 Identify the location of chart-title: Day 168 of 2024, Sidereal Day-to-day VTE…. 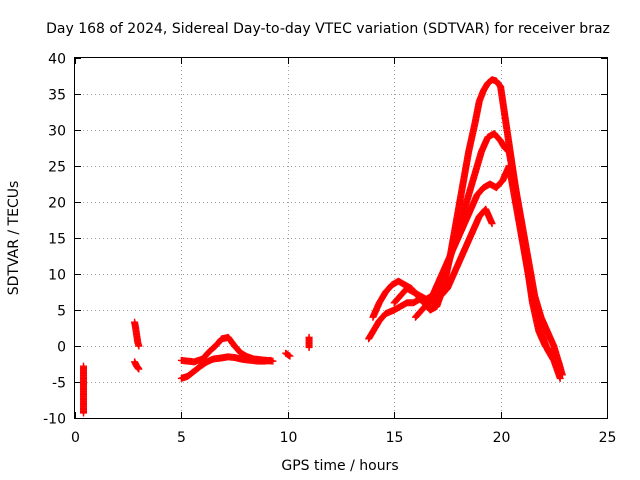
(328, 29).